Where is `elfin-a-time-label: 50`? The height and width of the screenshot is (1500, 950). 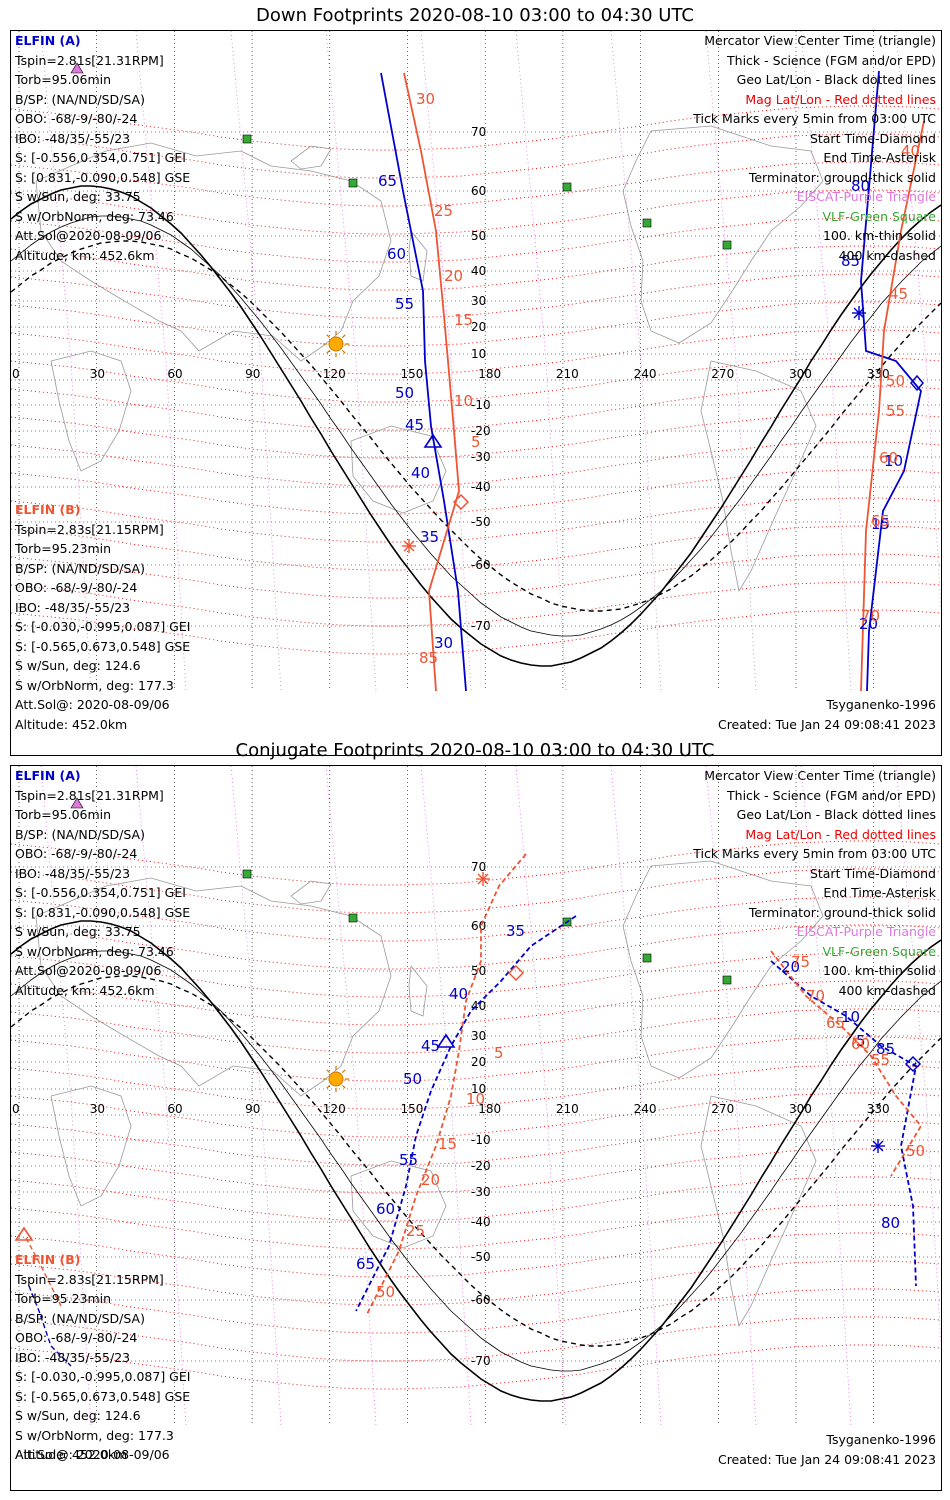 elfin-a-time-label: 50 is located at coordinates (404, 393).